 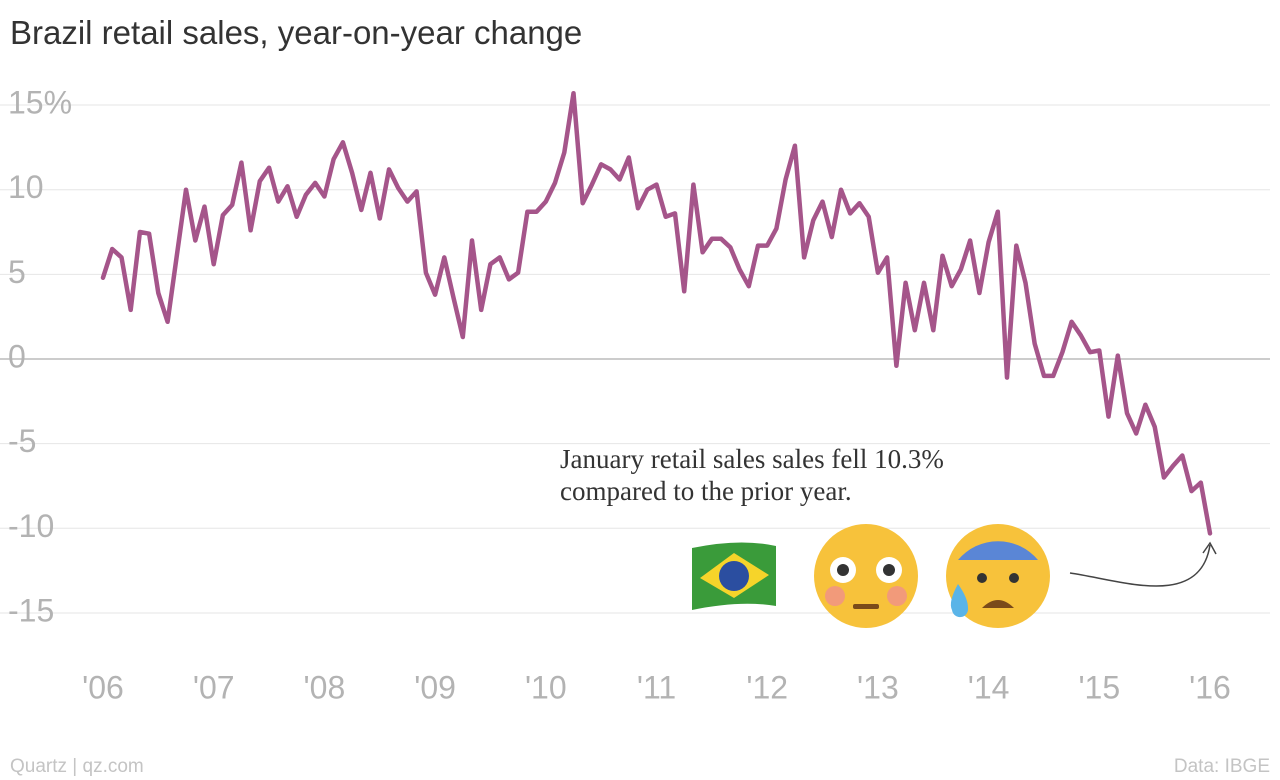 I want to click on x-tick-label: '09, so click(x=435, y=687).